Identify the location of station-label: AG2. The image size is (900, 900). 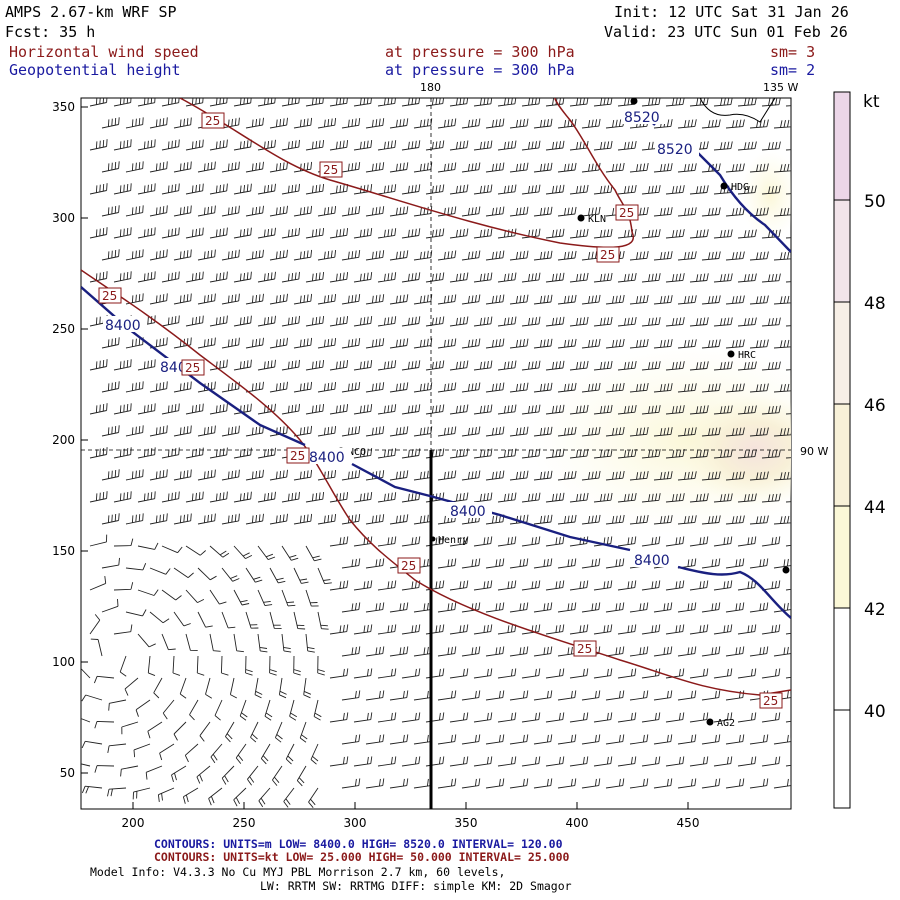
(726, 723).